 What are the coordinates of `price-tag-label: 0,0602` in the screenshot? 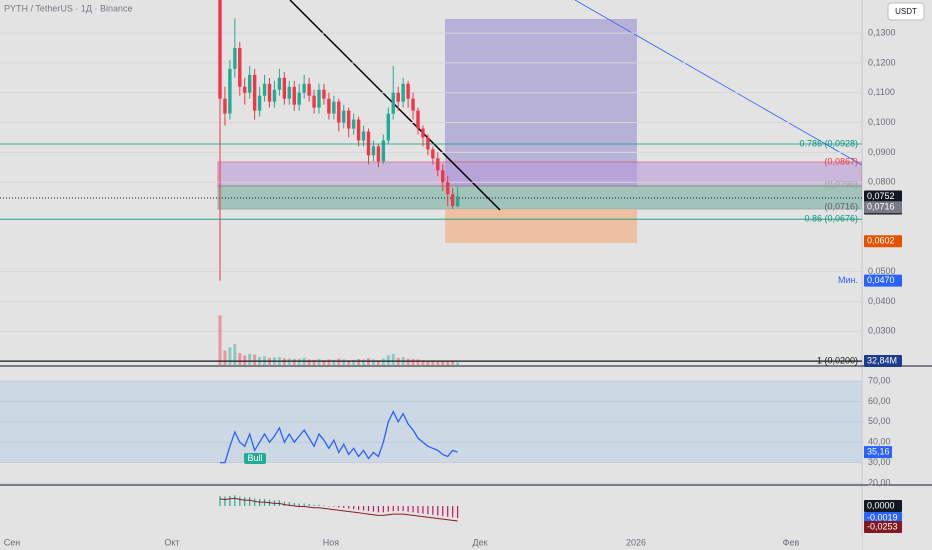 It's located at (881, 241).